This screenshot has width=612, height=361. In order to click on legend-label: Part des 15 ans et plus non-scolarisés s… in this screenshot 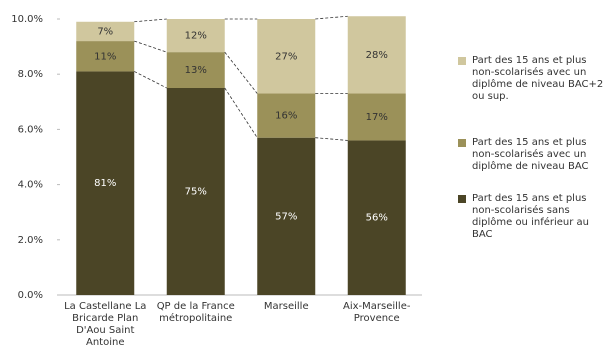, I will do `click(531, 216)`.